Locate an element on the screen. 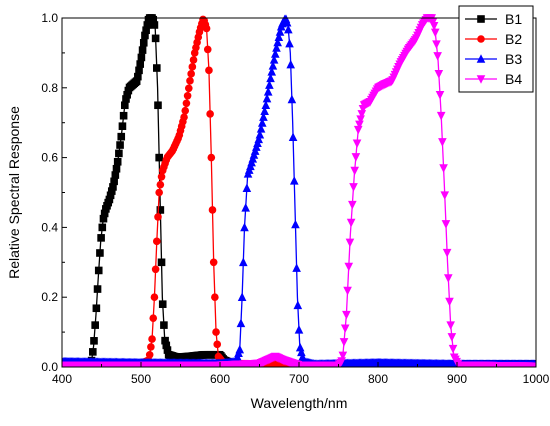 This screenshot has height=426, width=550. legend-box is located at coordinates (496, 49).